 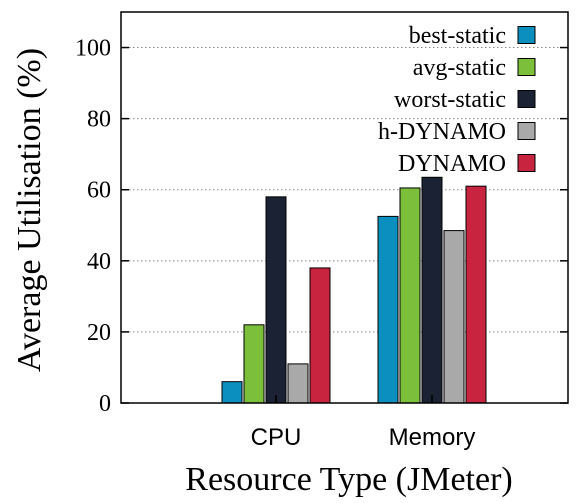 I want to click on legend-label: best-static, so click(x=457, y=36).